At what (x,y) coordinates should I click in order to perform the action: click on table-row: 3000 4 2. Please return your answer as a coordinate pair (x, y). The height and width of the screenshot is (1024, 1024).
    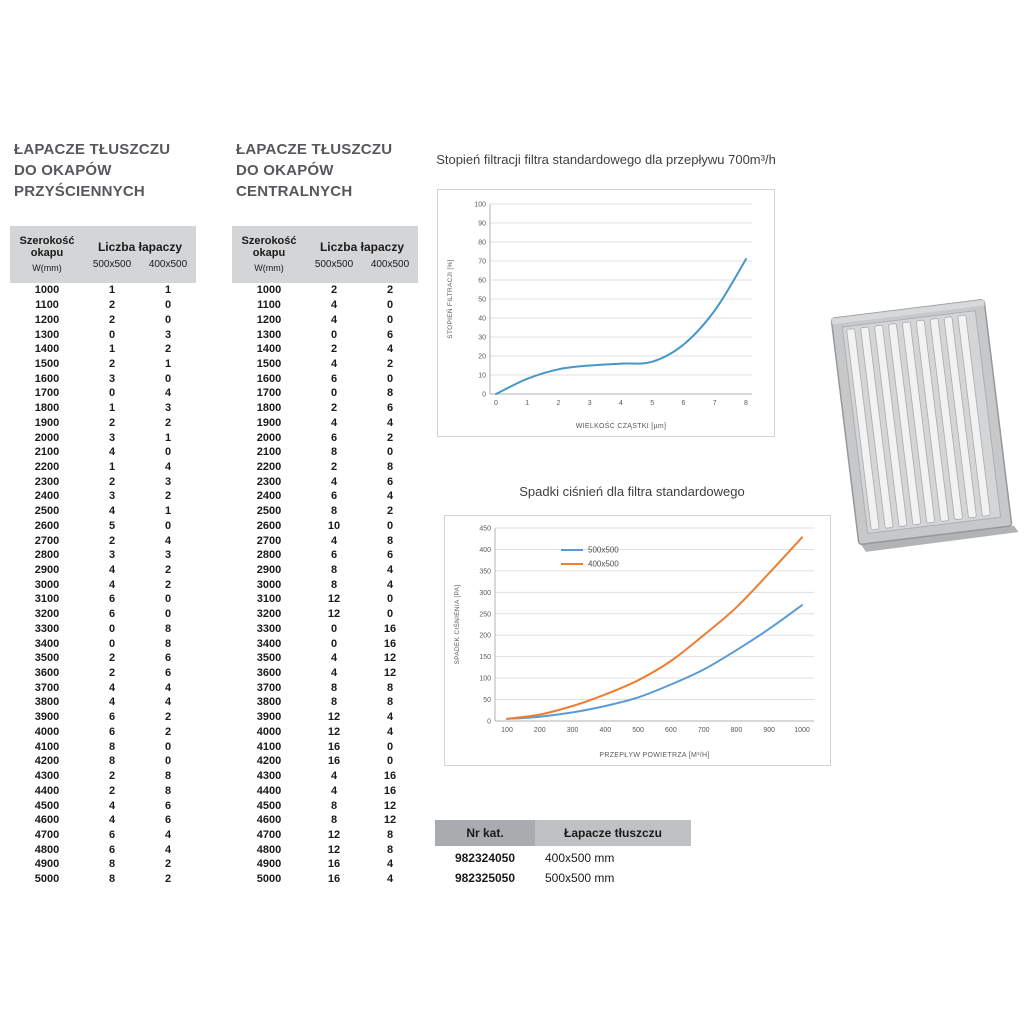
    Looking at the image, I should click on (103, 584).